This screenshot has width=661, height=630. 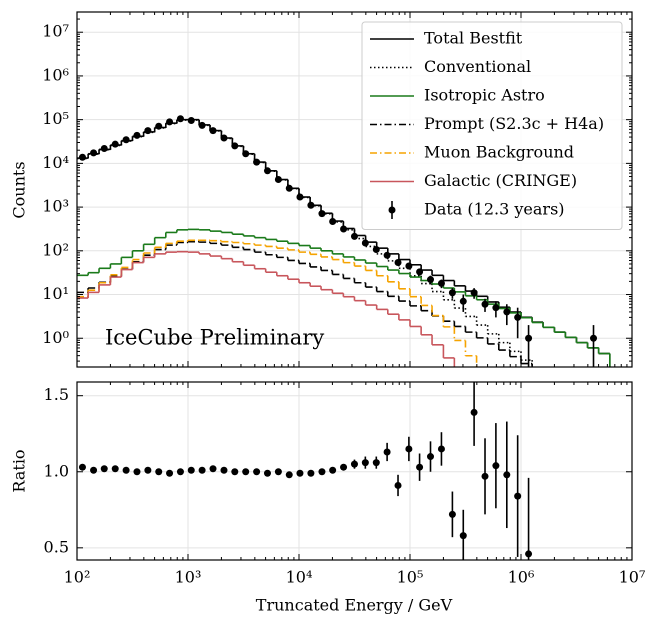 I want to click on legend-label: Total Bestfit, so click(x=473, y=38).